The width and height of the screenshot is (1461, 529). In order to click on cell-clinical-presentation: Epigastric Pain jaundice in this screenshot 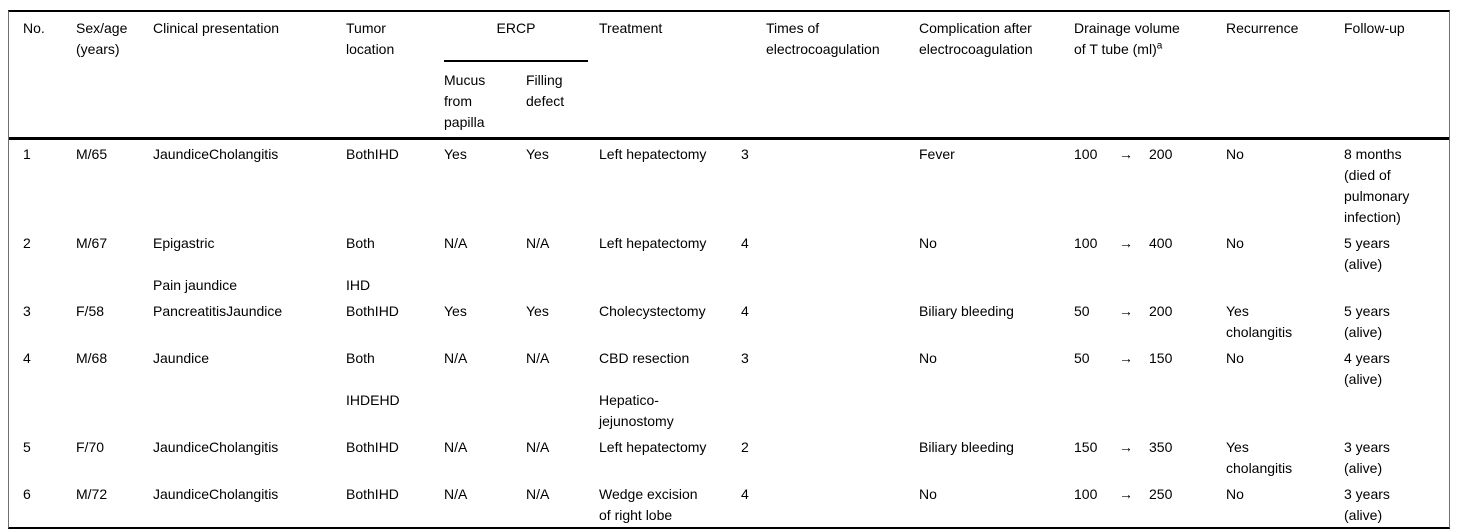, I will do `click(195, 264)`.